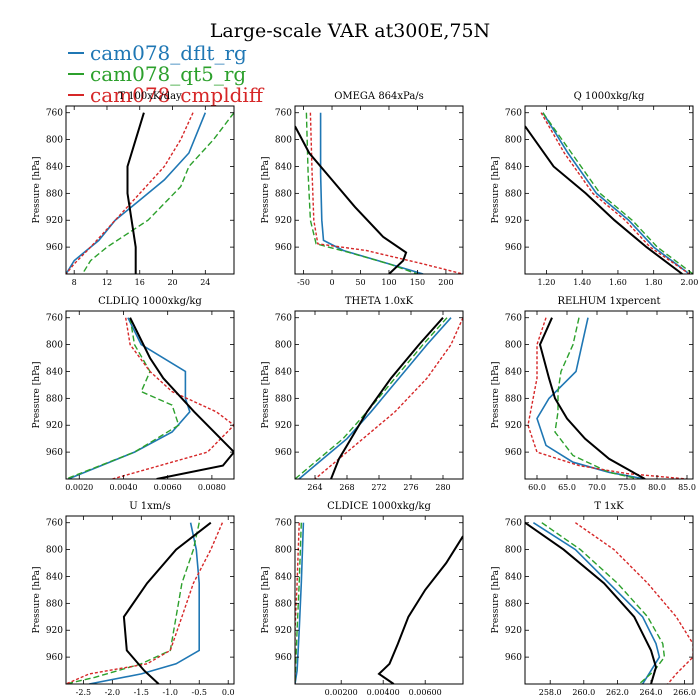 This screenshot has height=700, width=700. What do you see at coordinates (228, 692) in the screenshot?
I see `x-tick-label: 0.0` at bounding box center [228, 692].